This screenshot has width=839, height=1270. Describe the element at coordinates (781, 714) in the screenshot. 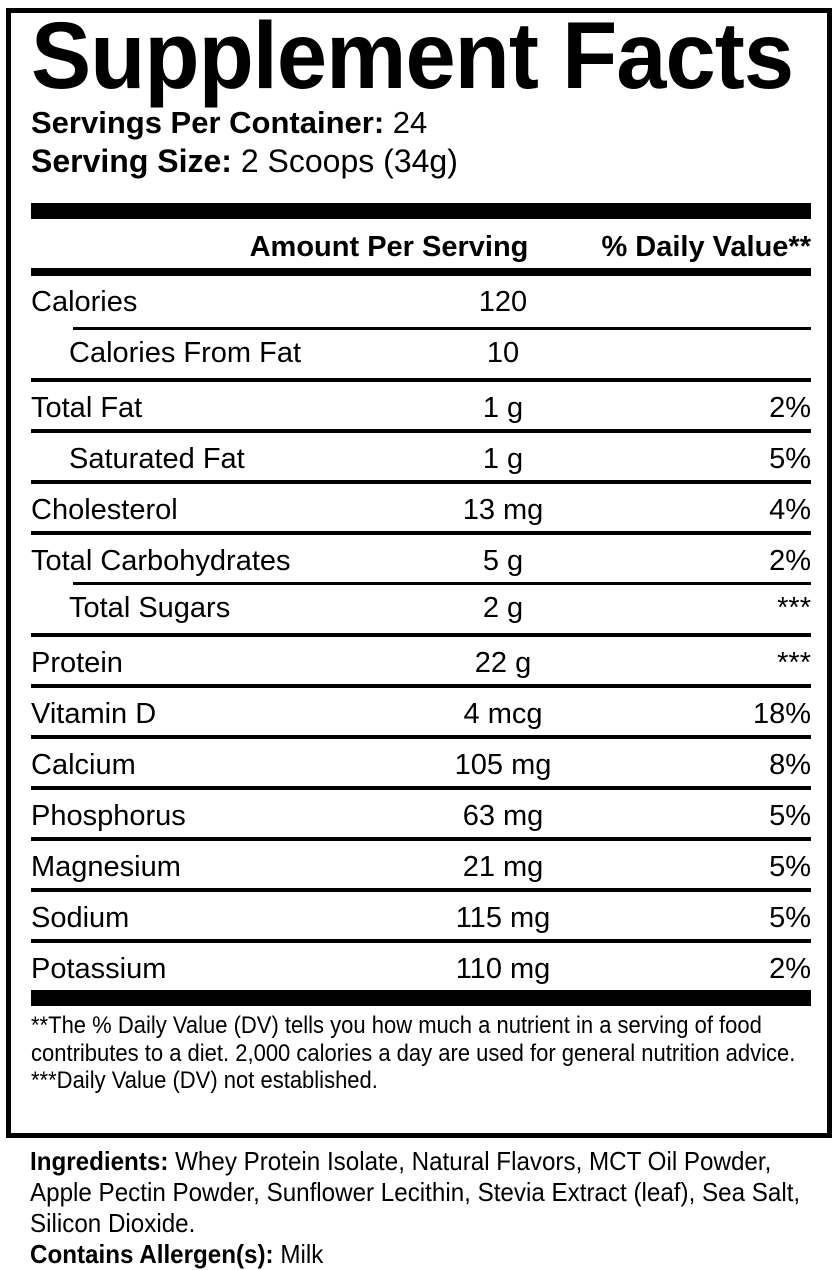

I see `nutrient-daily-value: 18%` at that location.